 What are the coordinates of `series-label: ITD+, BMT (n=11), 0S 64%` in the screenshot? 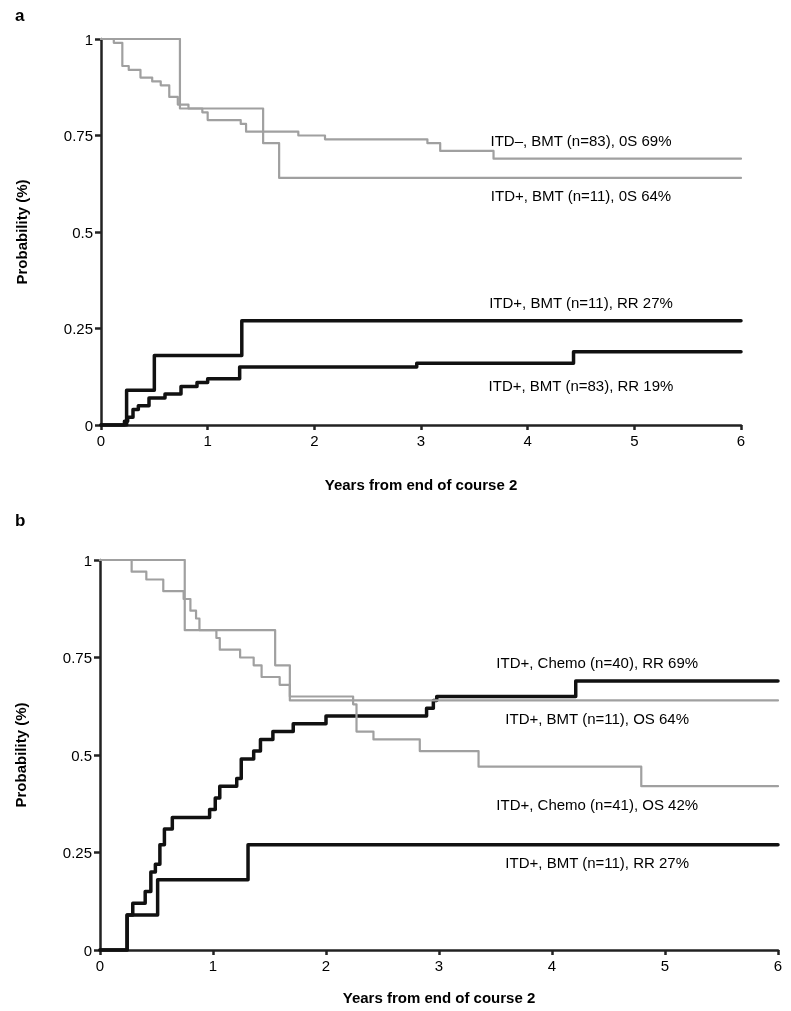 It's located at (581, 196).